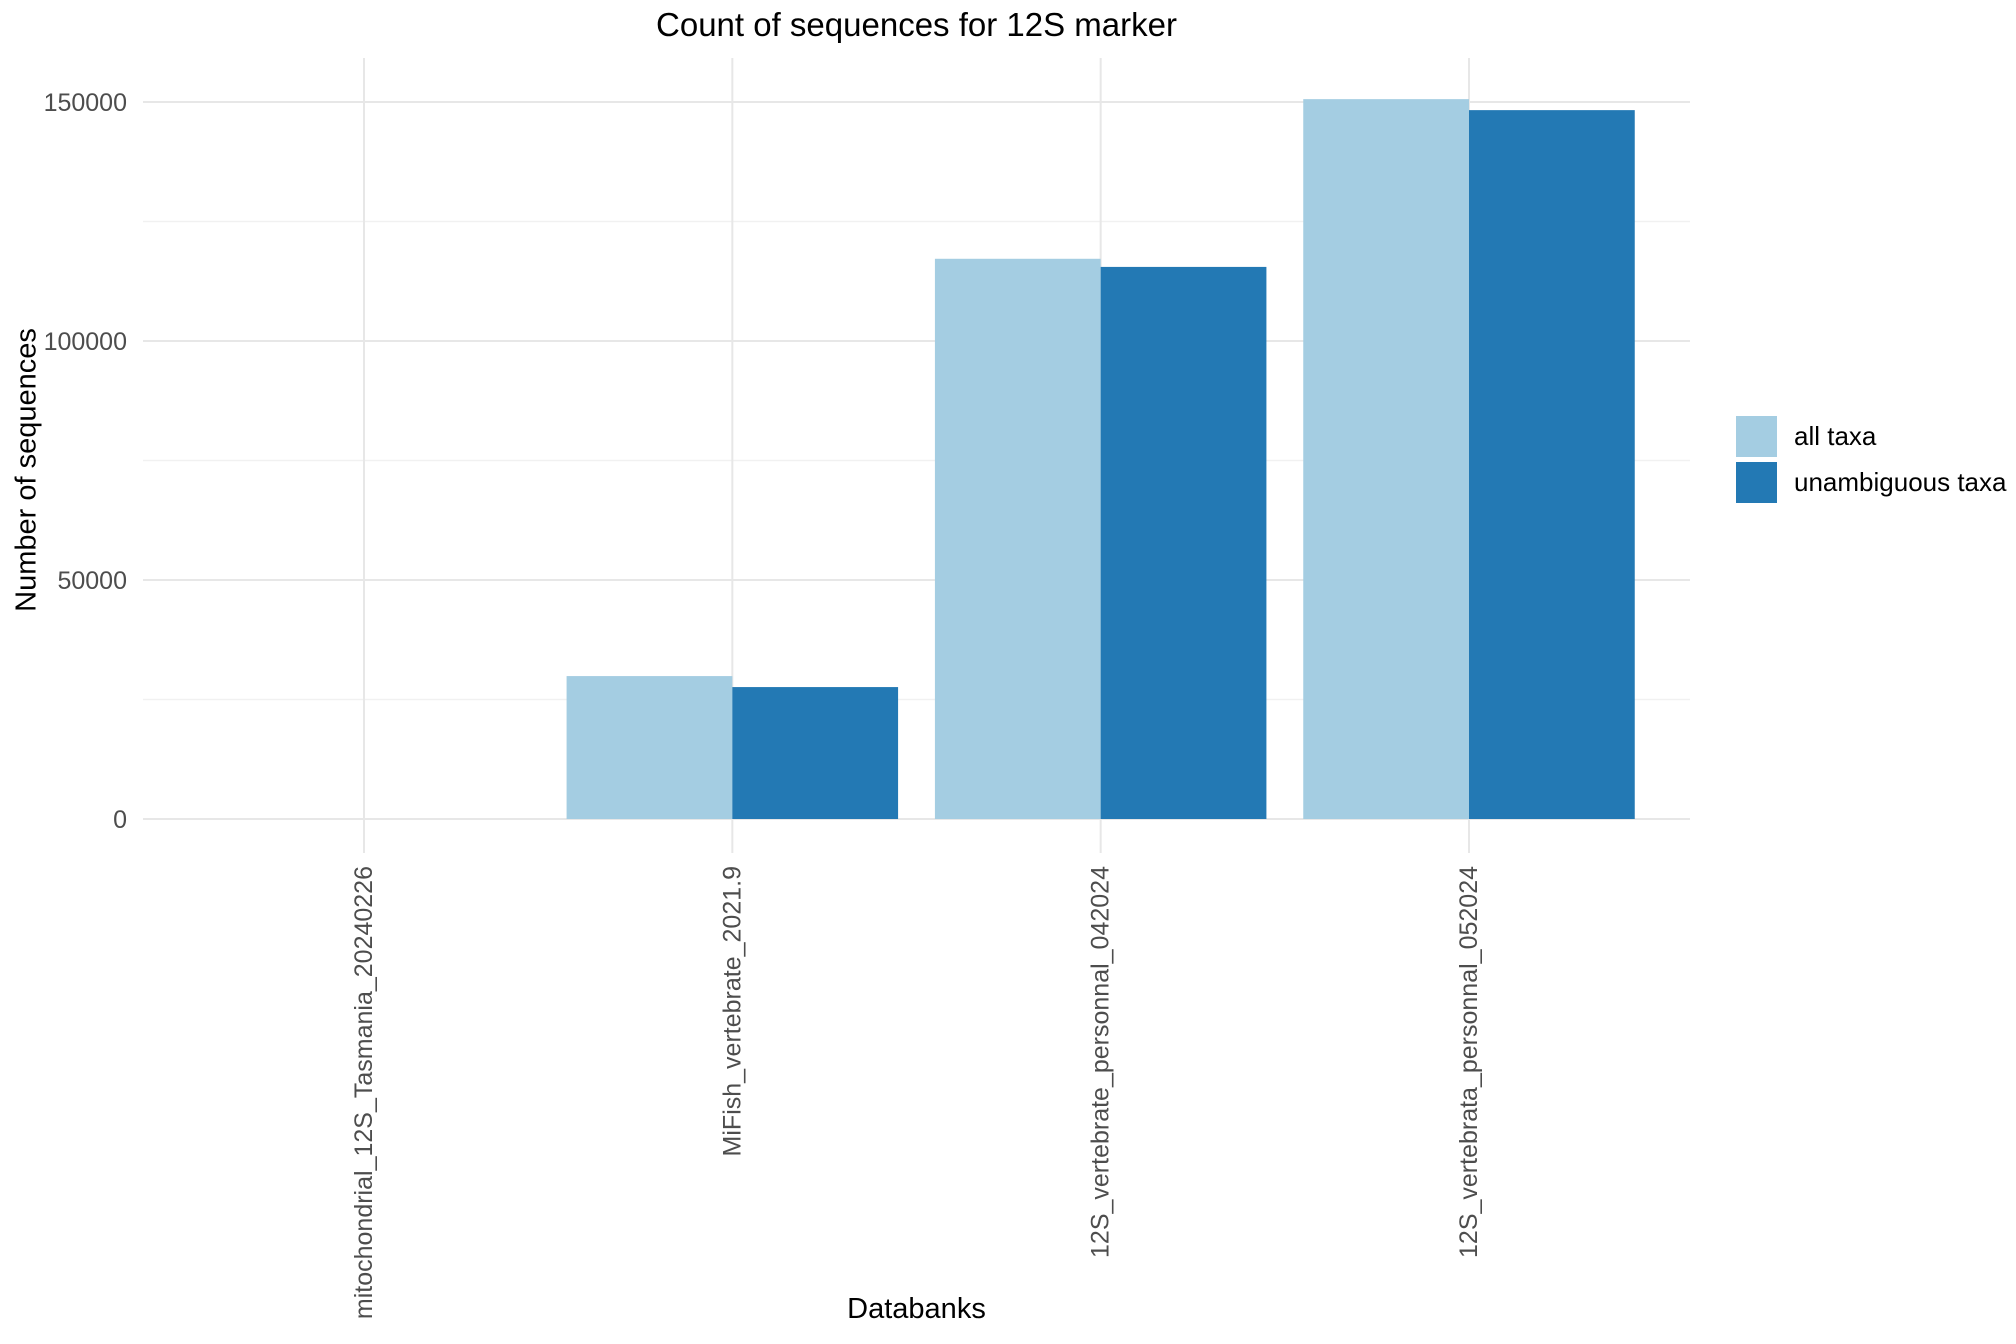  Describe the element at coordinates (732, 1011) in the screenshot. I see `x-tick-label-mifish-vertebrate-2021-9: MiFish_vertebrate_2021.9` at that location.